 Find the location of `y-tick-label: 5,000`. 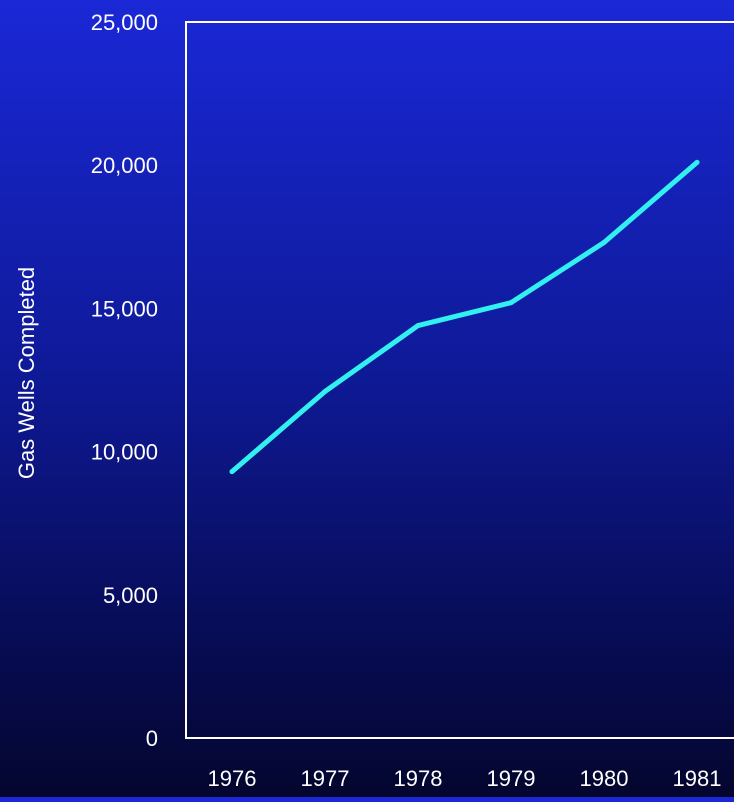

y-tick-label: 5,000 is located at coordinates (130, 595).